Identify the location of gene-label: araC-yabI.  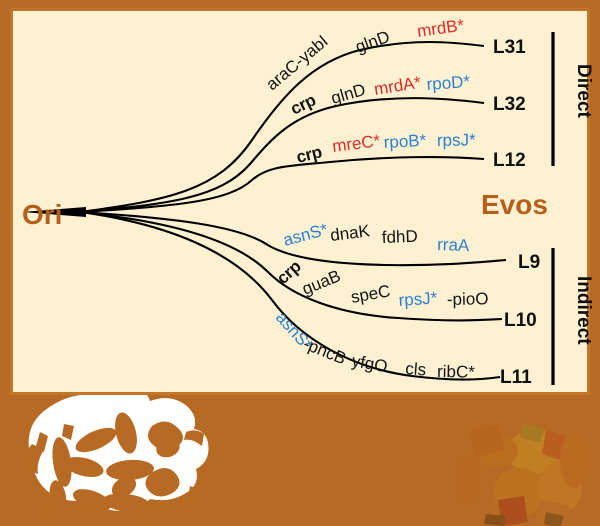
(296, 63).